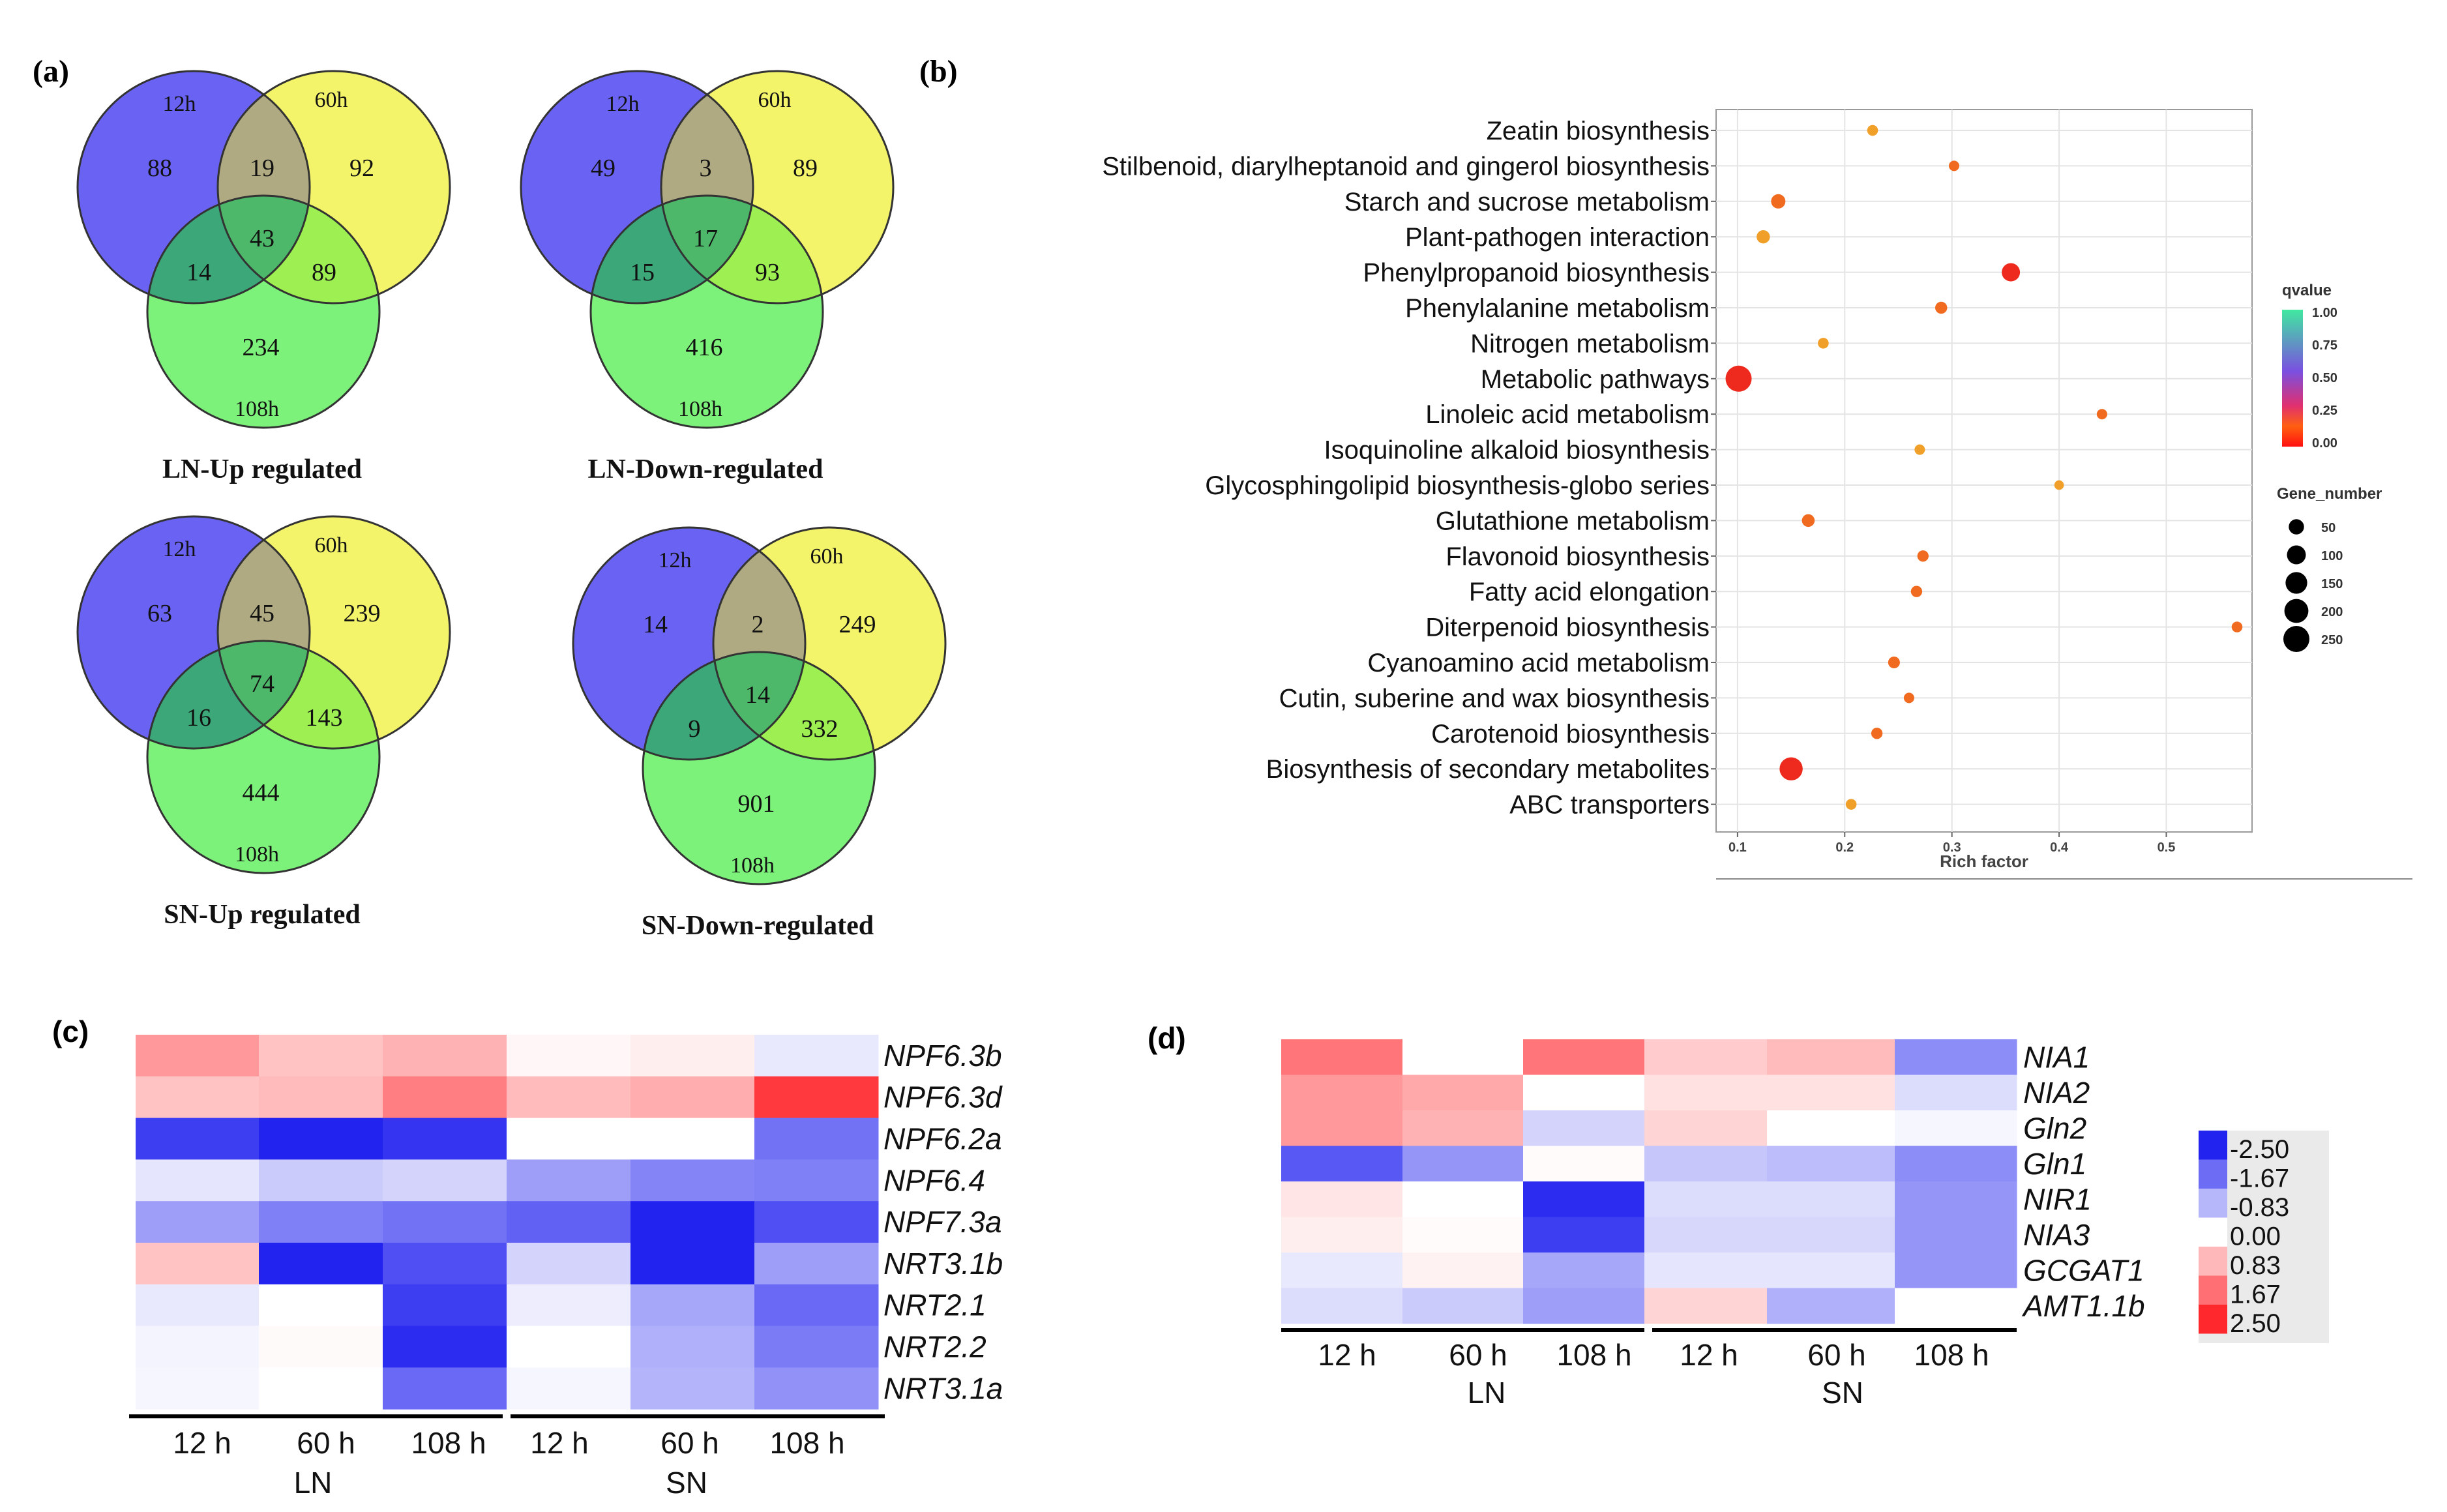 The height and width of the screenshot is (1512, 2447). What do you see at coordinates (2083, 1270) in the screenshot?
I see `heat-row-label: GCGAT1` at bounding box center [2083, 1270].